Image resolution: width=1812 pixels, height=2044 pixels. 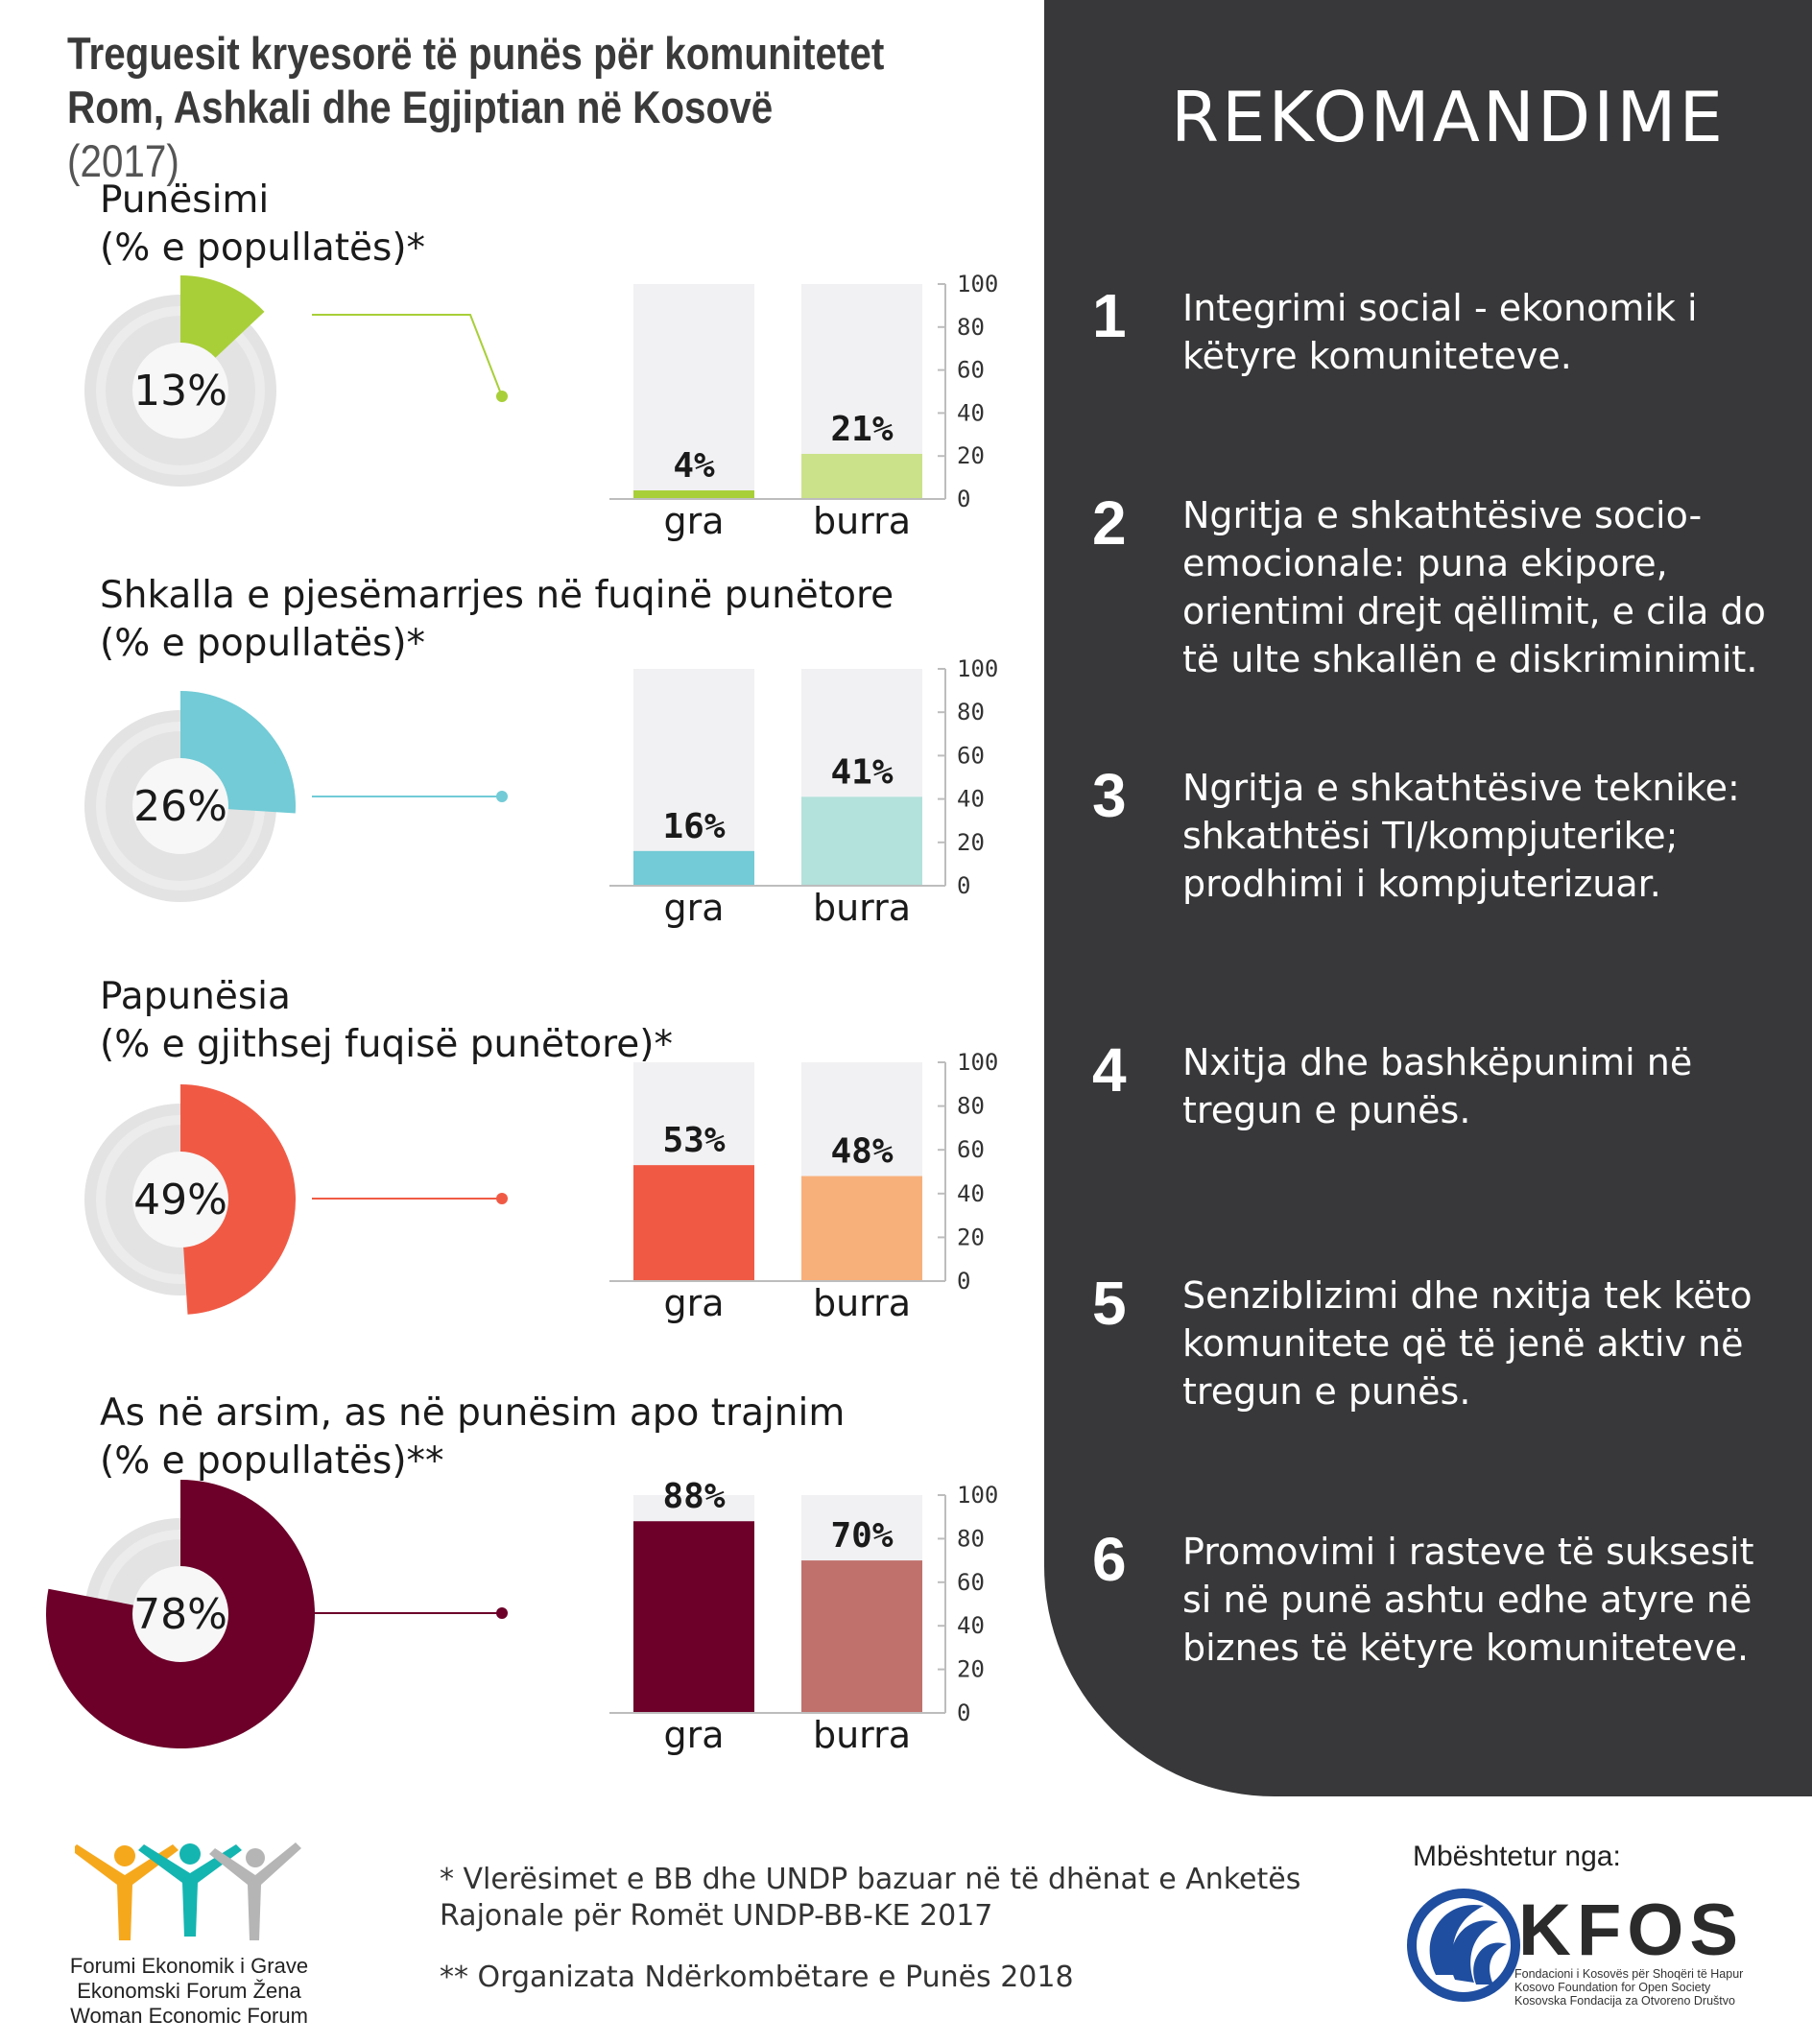 What do you see at coordinates (757, 1977) in the screenshot?
I see `footnote-2: ** Organizata Ndërkombëtare e Punës 2018` at bounding box center [757, 1977].